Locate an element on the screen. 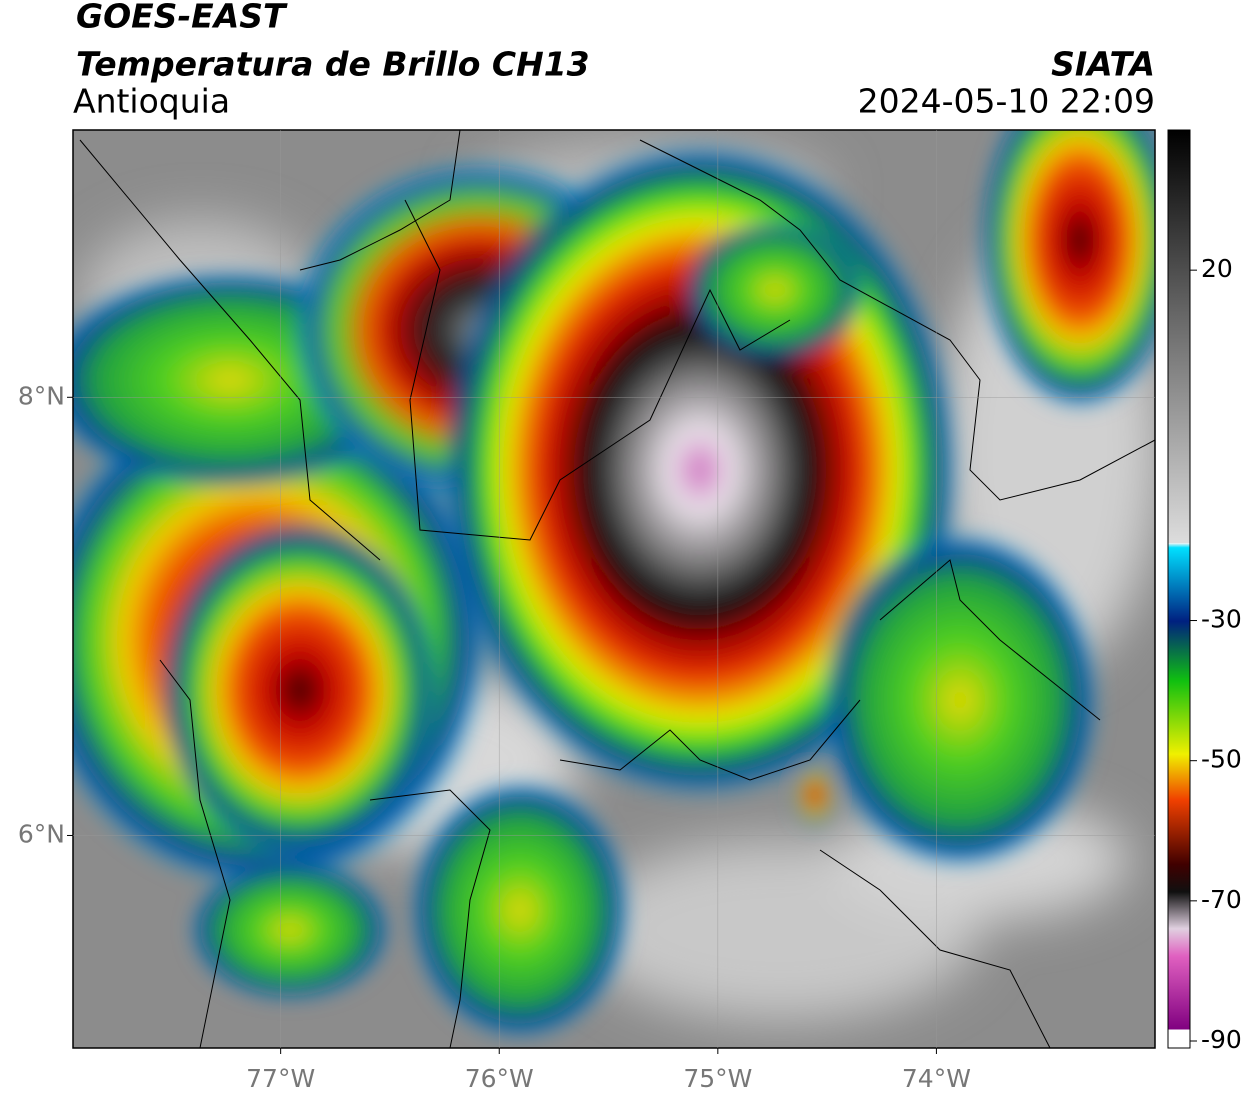 This screenshot has width=1252, height=1103. y-tick-label: 8°N is located at coordinates (41, 395).